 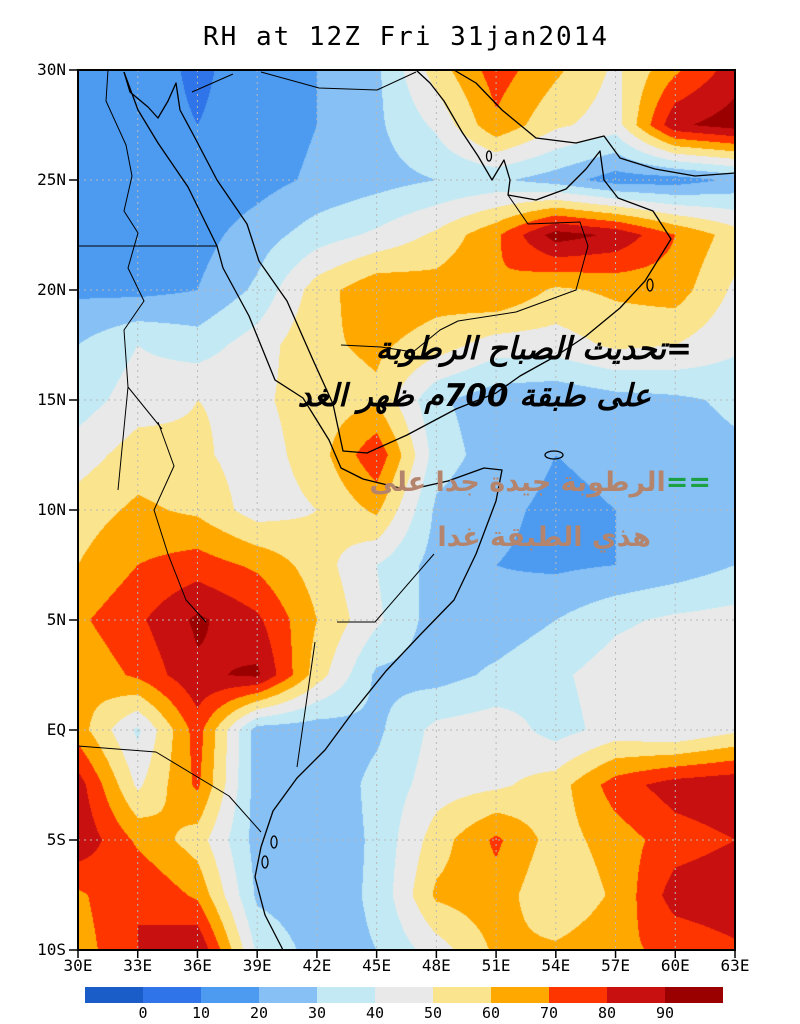 I want to click on lon-tick-label: 33E, so click(x=138, y=965).